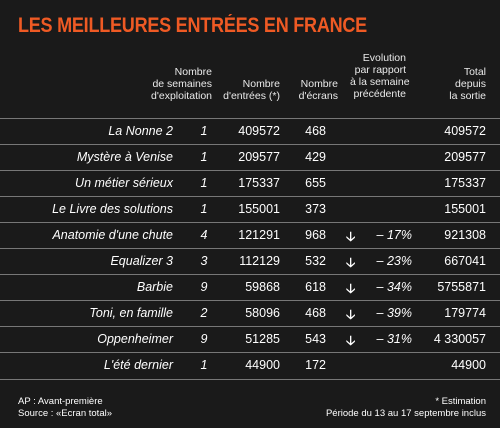 This screenshot has height=428, width=500. I want to click on total-value: 409572, so click(465, 131).